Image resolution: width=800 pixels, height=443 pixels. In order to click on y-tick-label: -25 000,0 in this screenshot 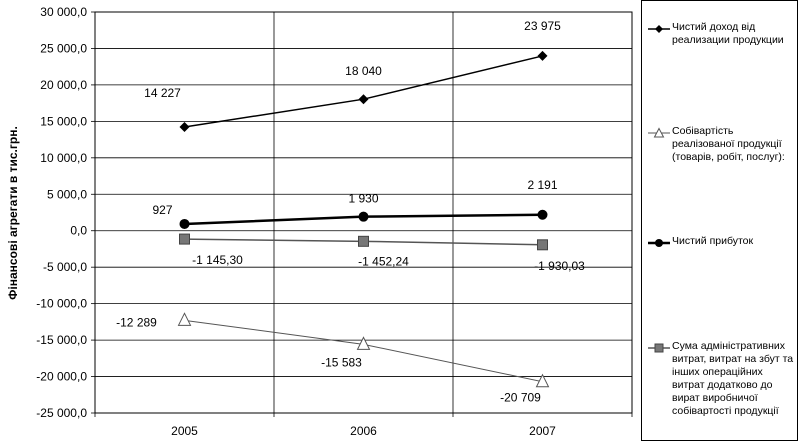, I will do `click(61, 413)`.